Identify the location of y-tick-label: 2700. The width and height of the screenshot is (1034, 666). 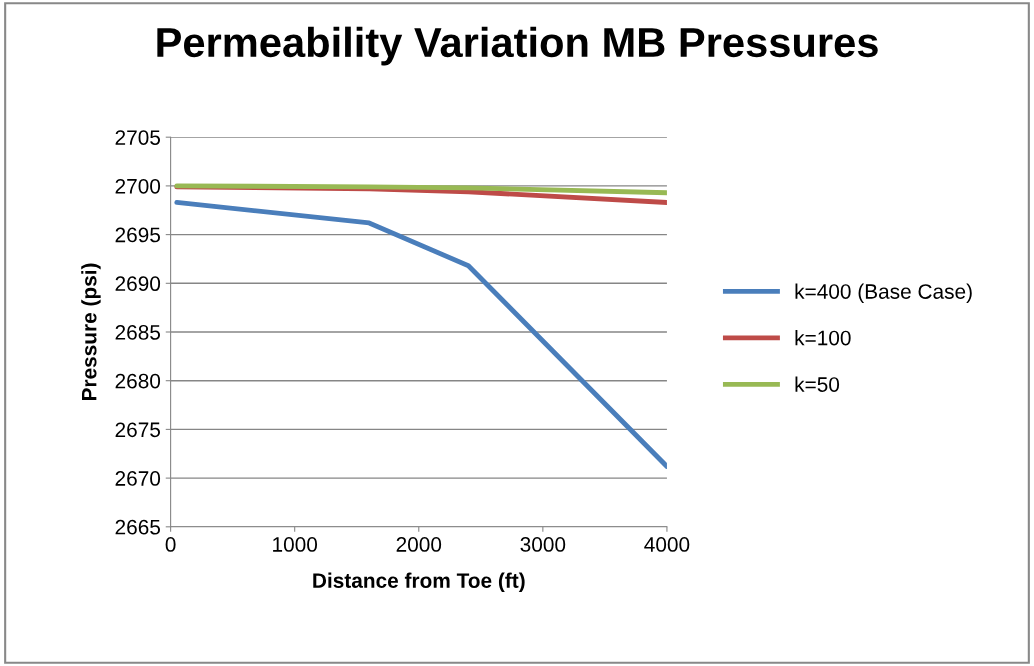
(138, 186).